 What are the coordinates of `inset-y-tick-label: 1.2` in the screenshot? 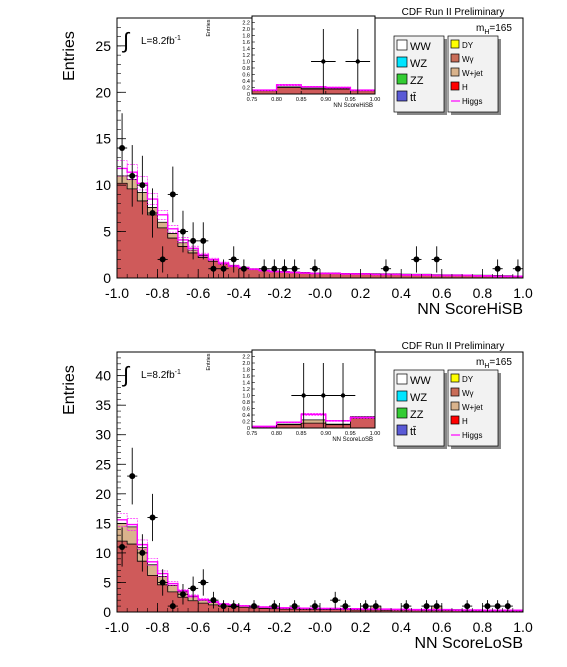 It's located at (246, 56).